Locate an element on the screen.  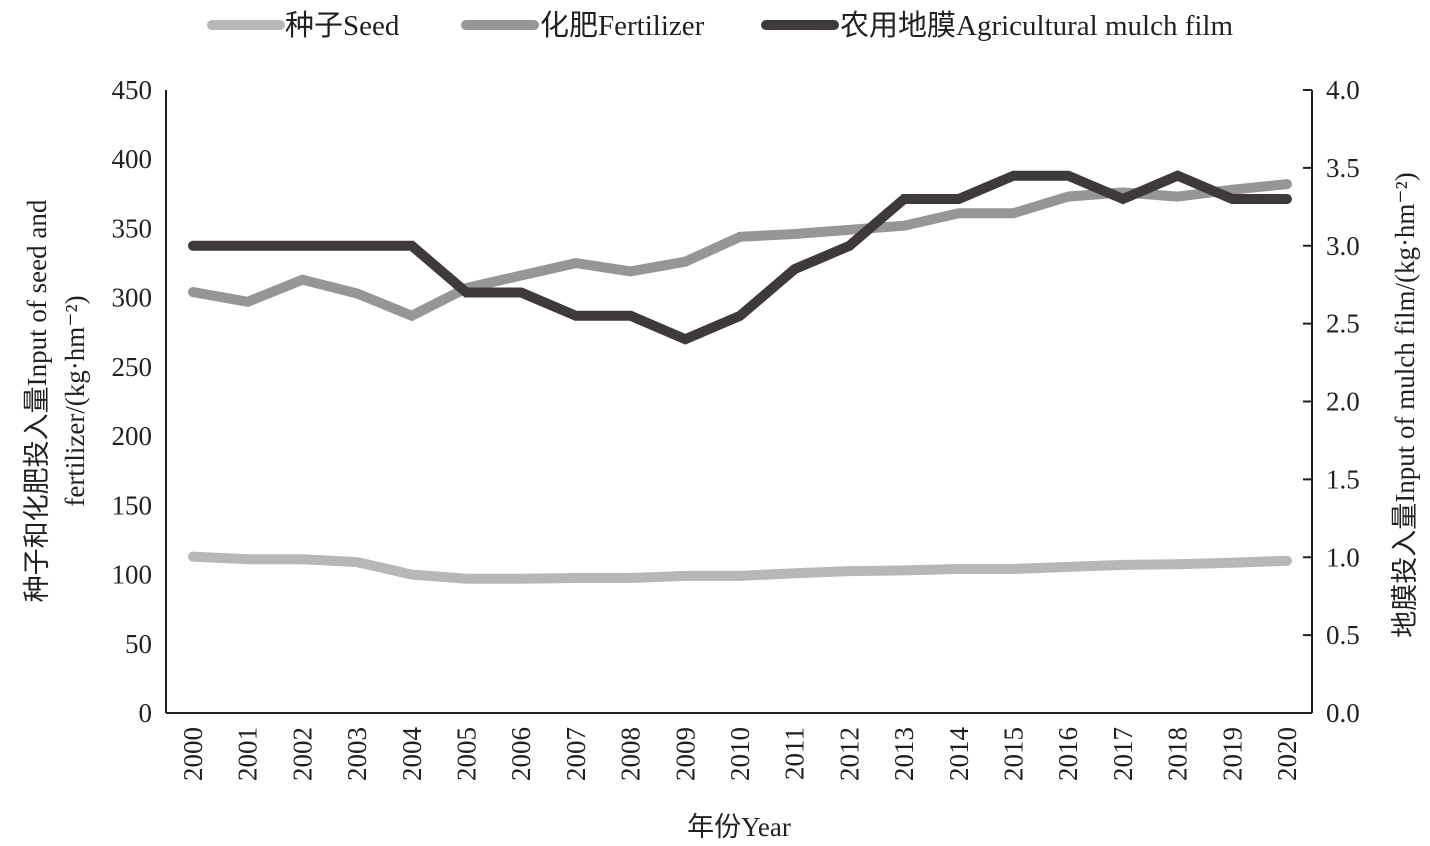
x-tick-label: 2004 is located at coordinates (412, 754).